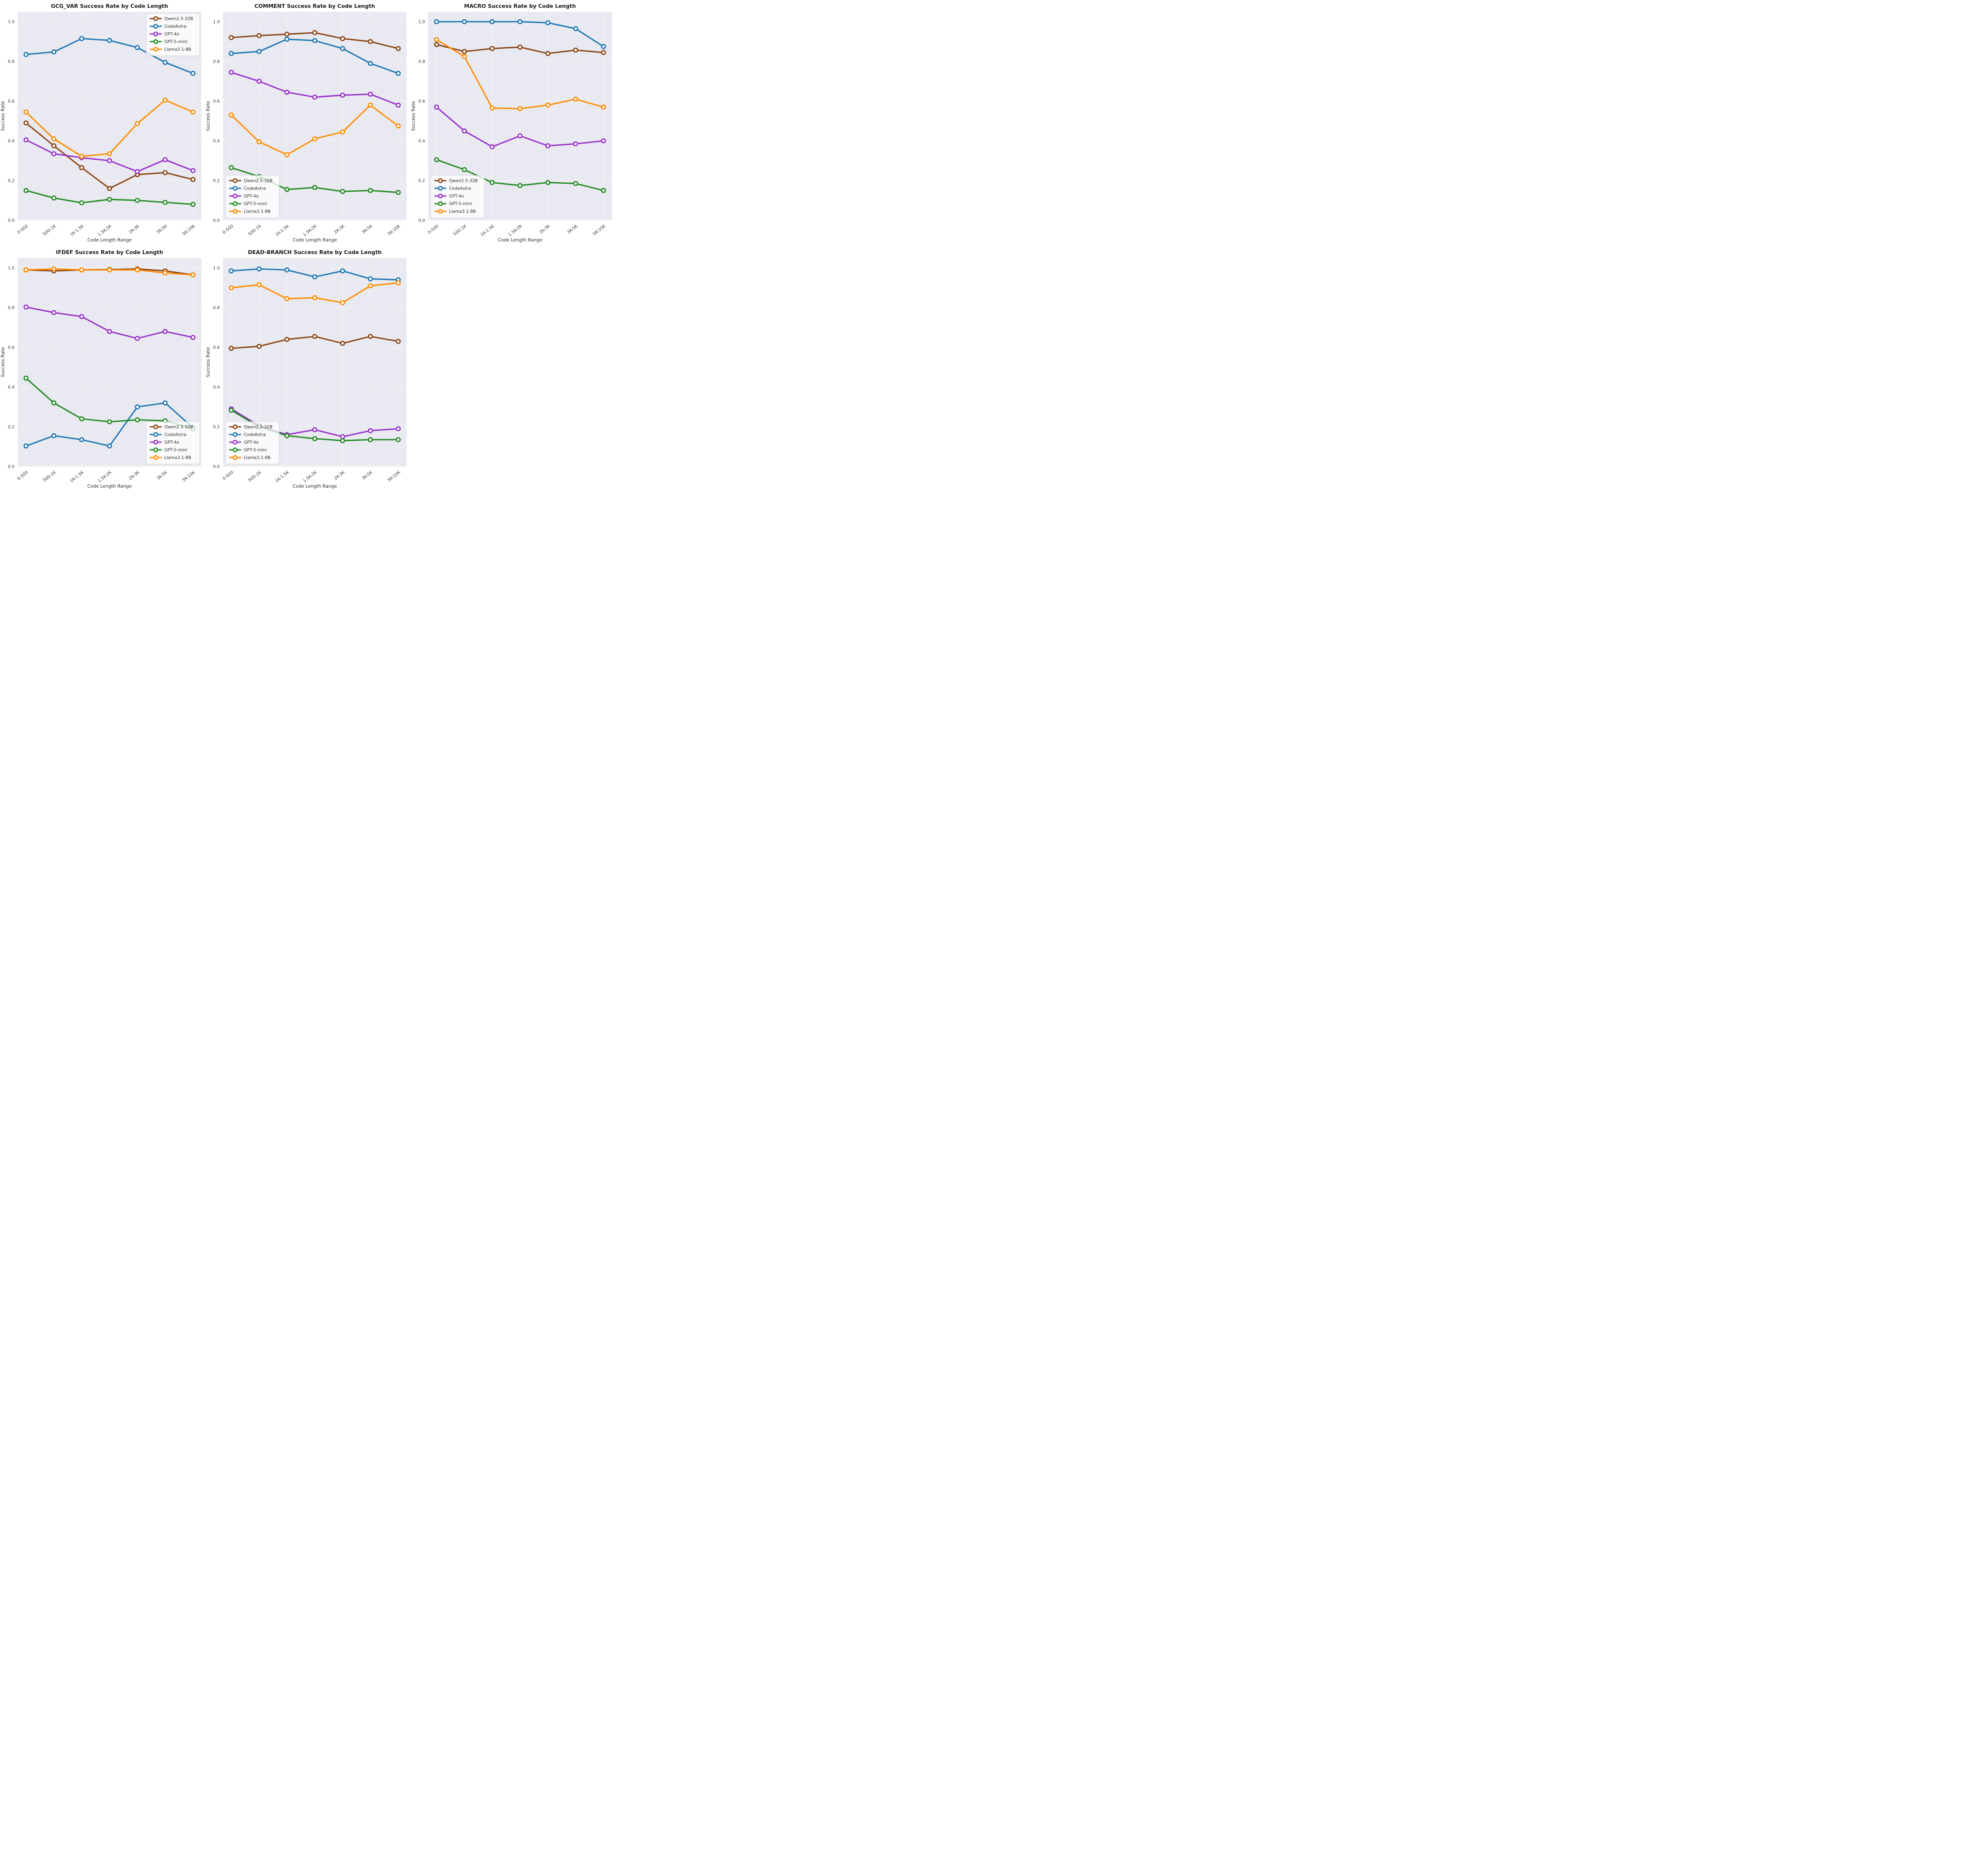 The height and width of the screenshot is (1876, 1966). I want to click on y-tick-label: 0.0, so click(422, 221).